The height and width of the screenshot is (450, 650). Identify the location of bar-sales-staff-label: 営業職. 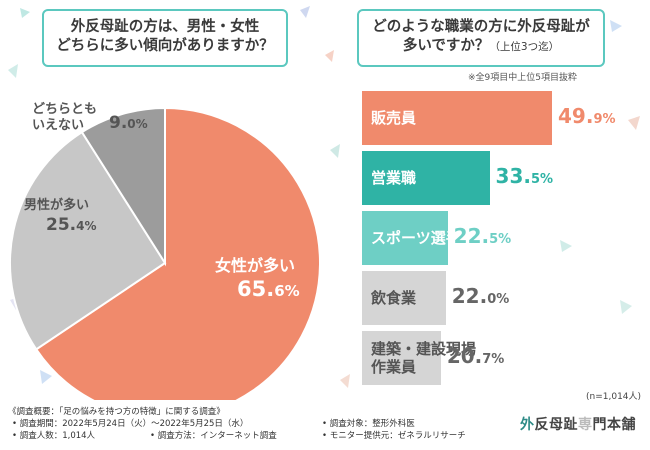
(394, 178).